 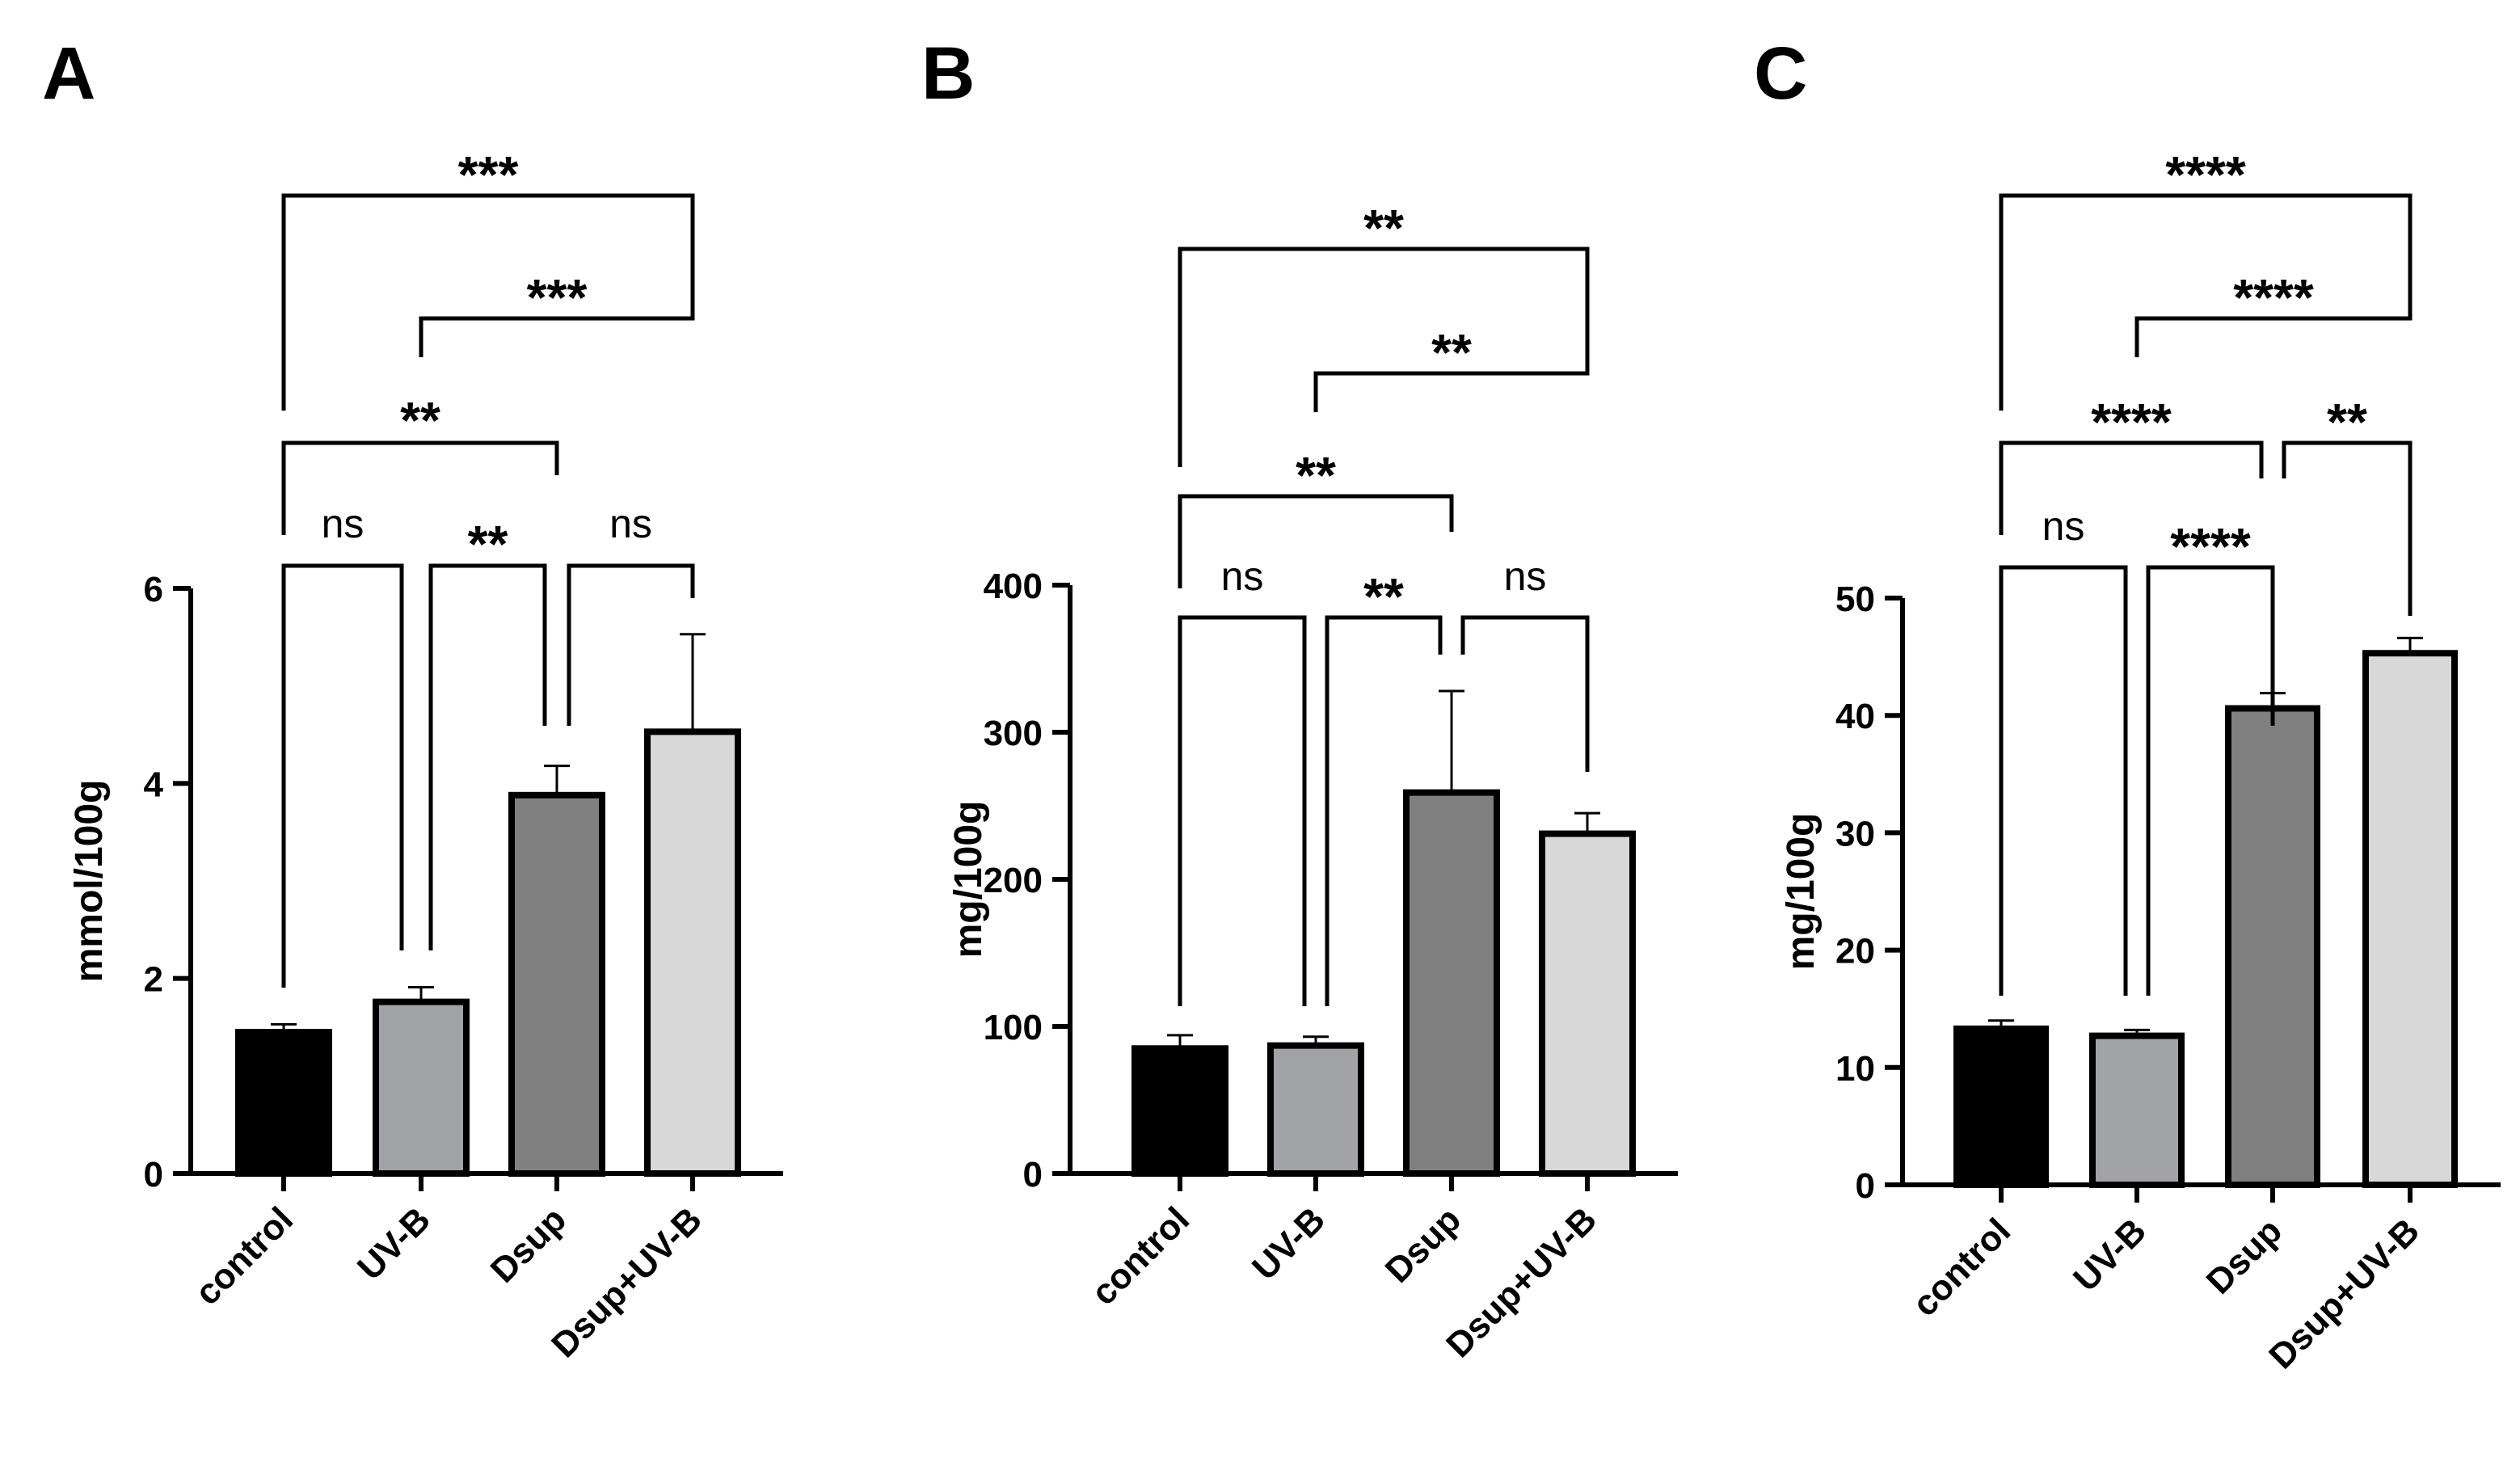 I want to click on y-tick-label-c: 10, so click(x=1855, y=1069).